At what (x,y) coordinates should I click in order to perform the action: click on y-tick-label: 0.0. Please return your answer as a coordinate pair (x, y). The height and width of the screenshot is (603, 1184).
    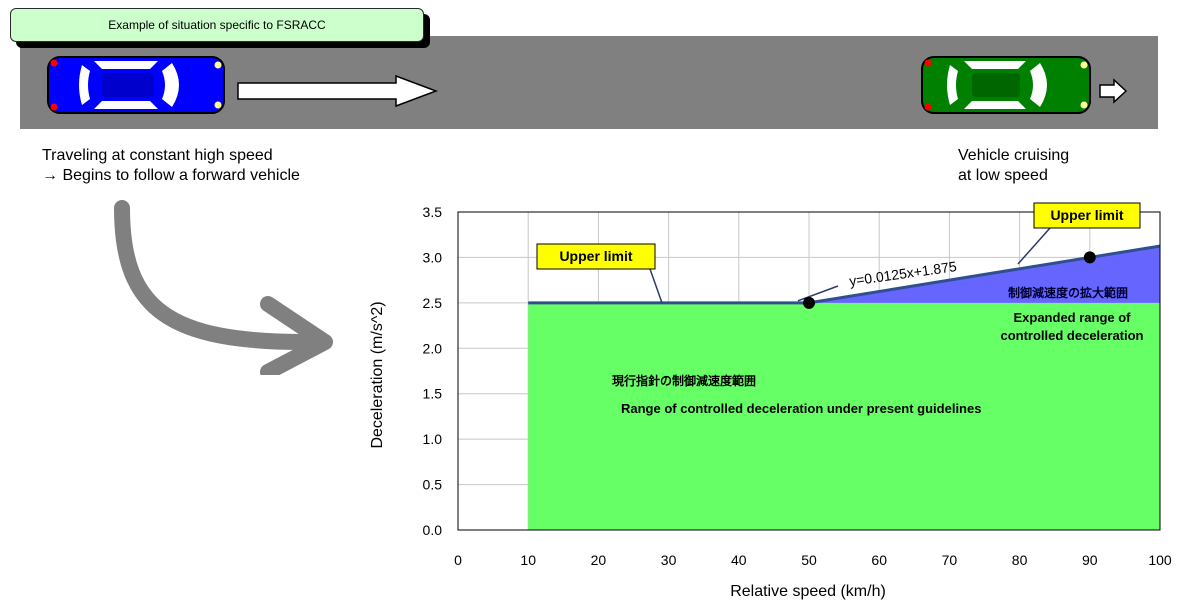
    Looking at the image, I should click on (433, 530).